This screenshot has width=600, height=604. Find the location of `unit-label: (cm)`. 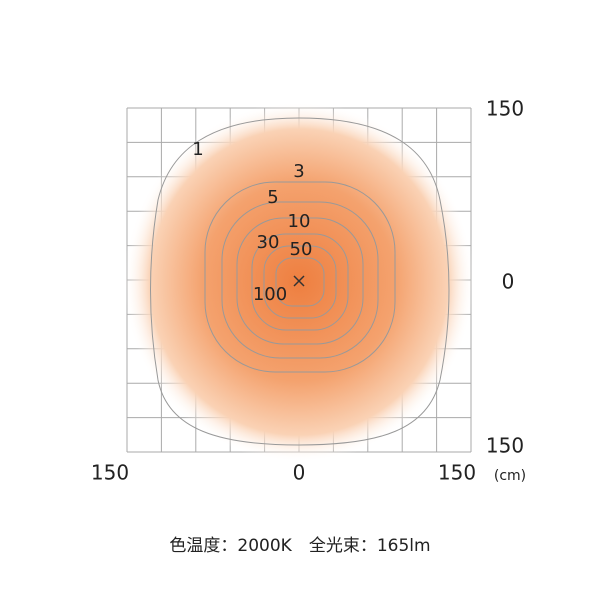

unit-label: (cm) is located at coordinates (510, 476).